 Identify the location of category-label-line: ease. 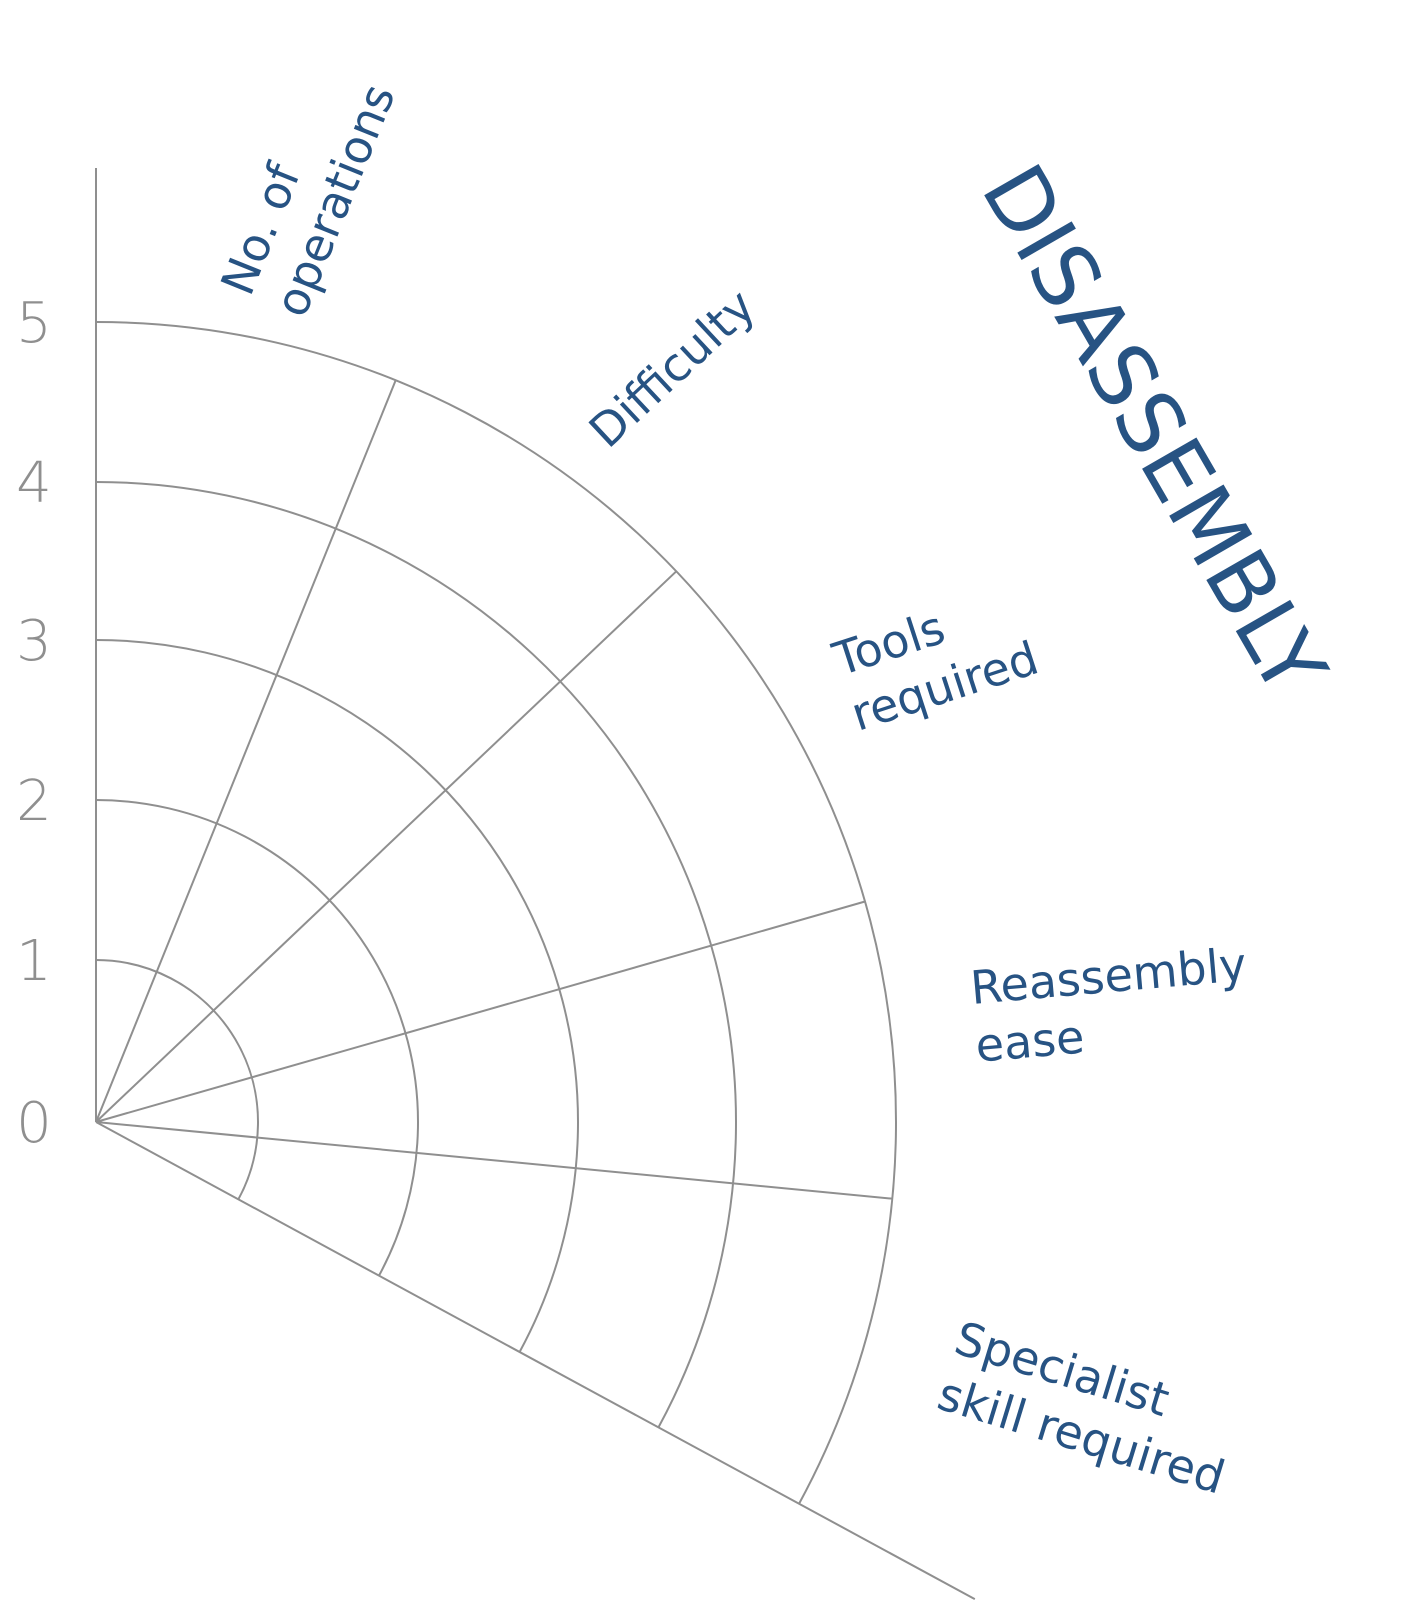
(1029, 1040).